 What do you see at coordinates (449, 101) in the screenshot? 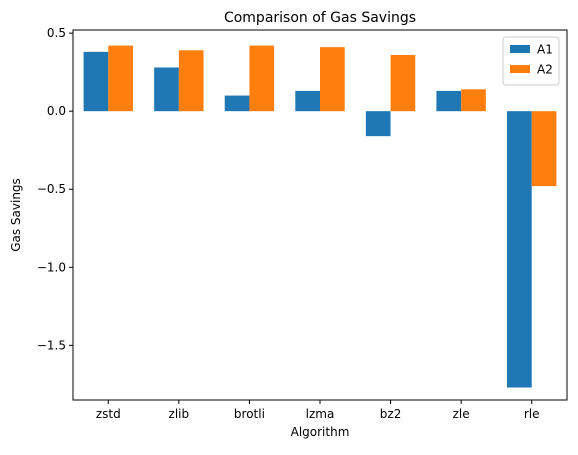
I see `bar-a1-zle` at bounding box center [449, 101].